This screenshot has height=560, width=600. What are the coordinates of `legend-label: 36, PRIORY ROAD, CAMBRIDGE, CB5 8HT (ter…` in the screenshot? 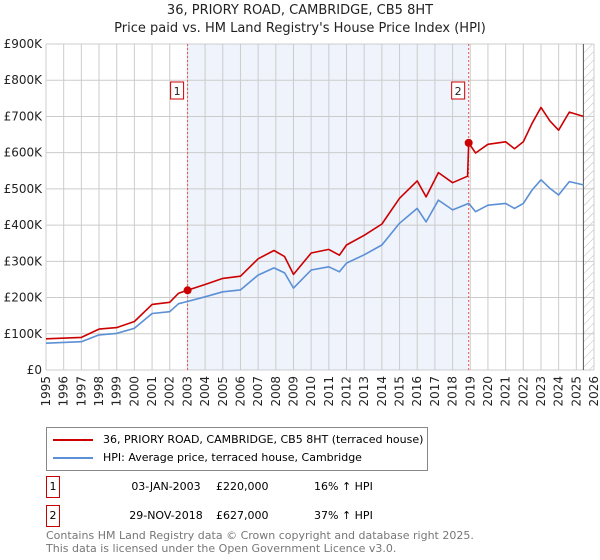 It's located at (263, 439).